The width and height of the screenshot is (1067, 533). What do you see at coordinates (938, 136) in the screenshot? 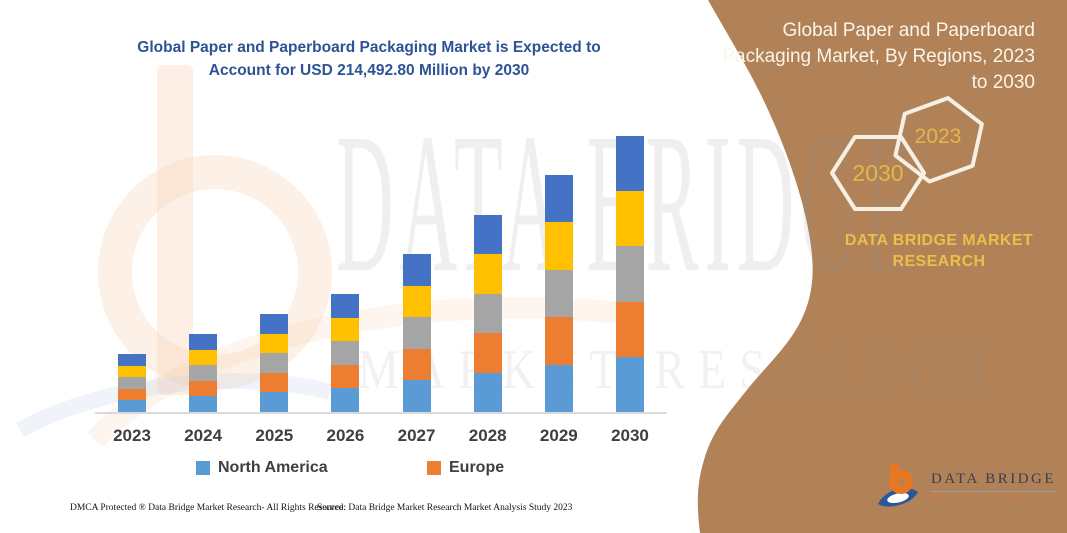
I see `hexagon-2023-label: 2023` at bounding box center [938, 136].